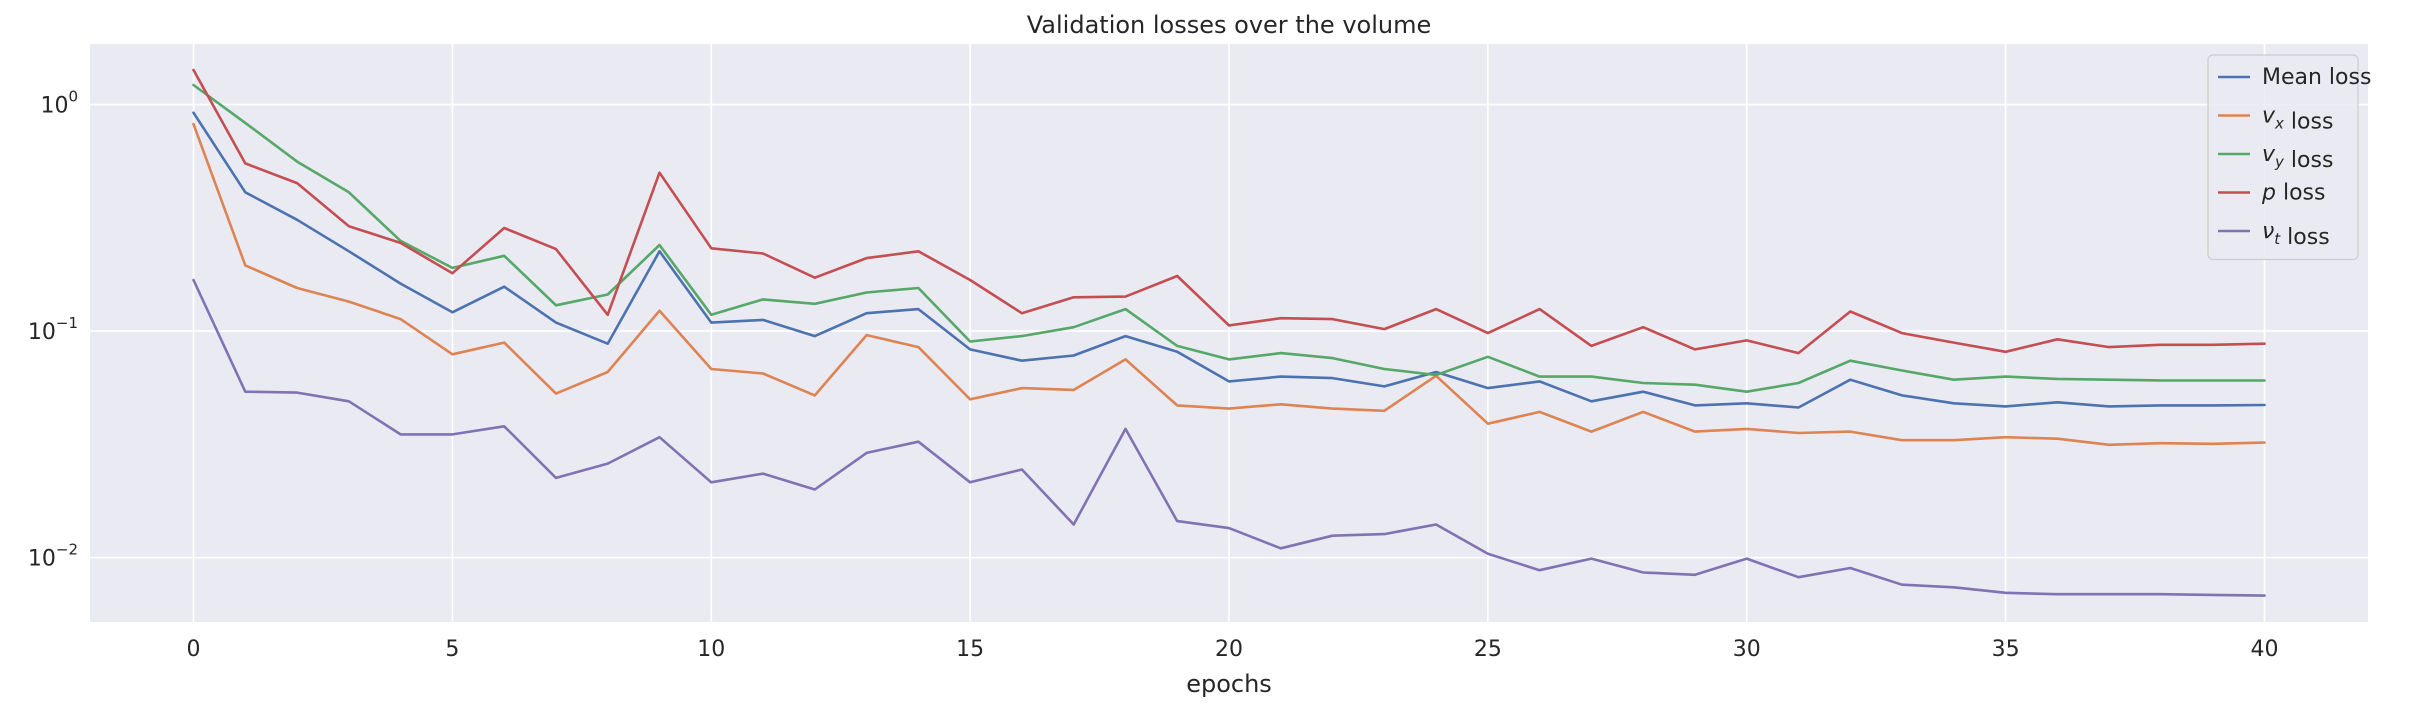  What do you see at coordinates (2277, 239) in the screenshot?
I see `legend-subscript: t` at bounding box center [2277, 239].